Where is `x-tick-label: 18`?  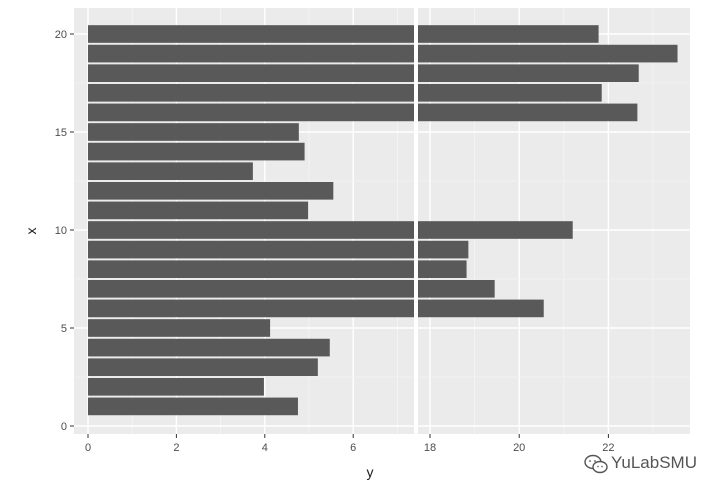
x-tick-label: 18 is located at coordinates (430, 448).